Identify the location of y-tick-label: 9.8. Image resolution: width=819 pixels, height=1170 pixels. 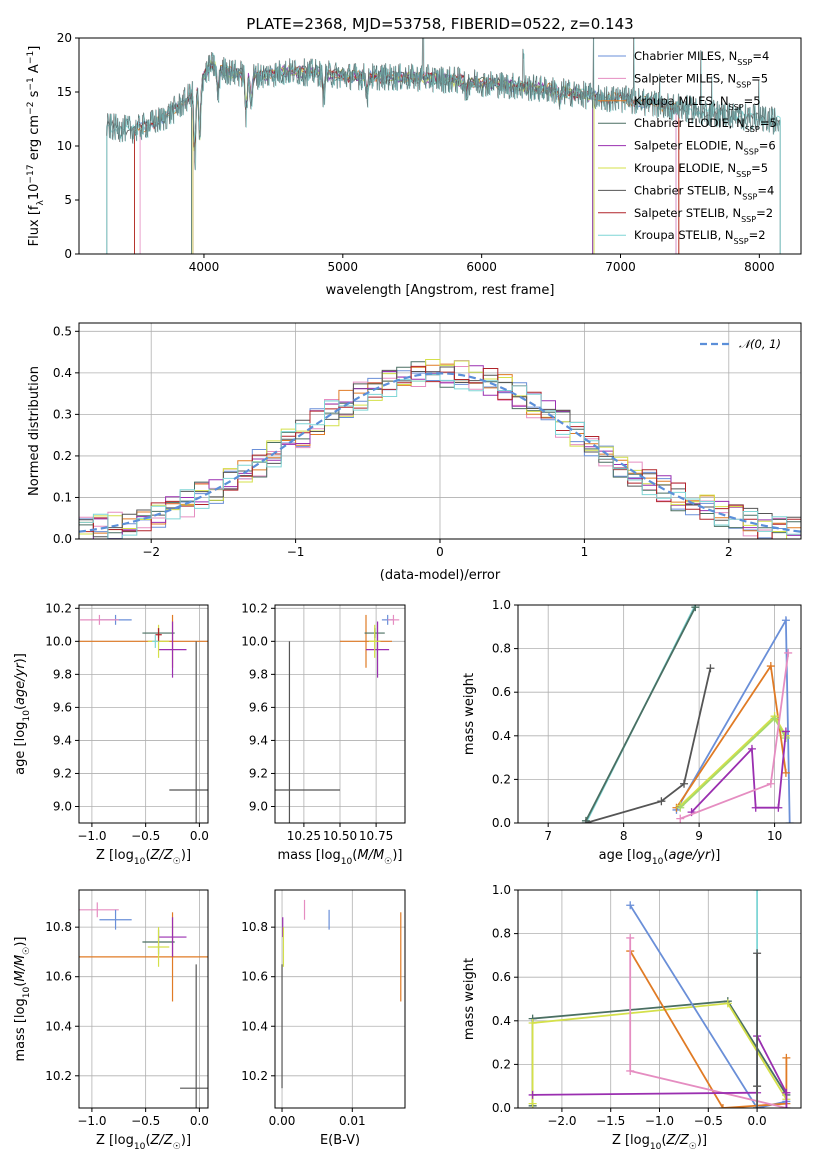
(258, 674).